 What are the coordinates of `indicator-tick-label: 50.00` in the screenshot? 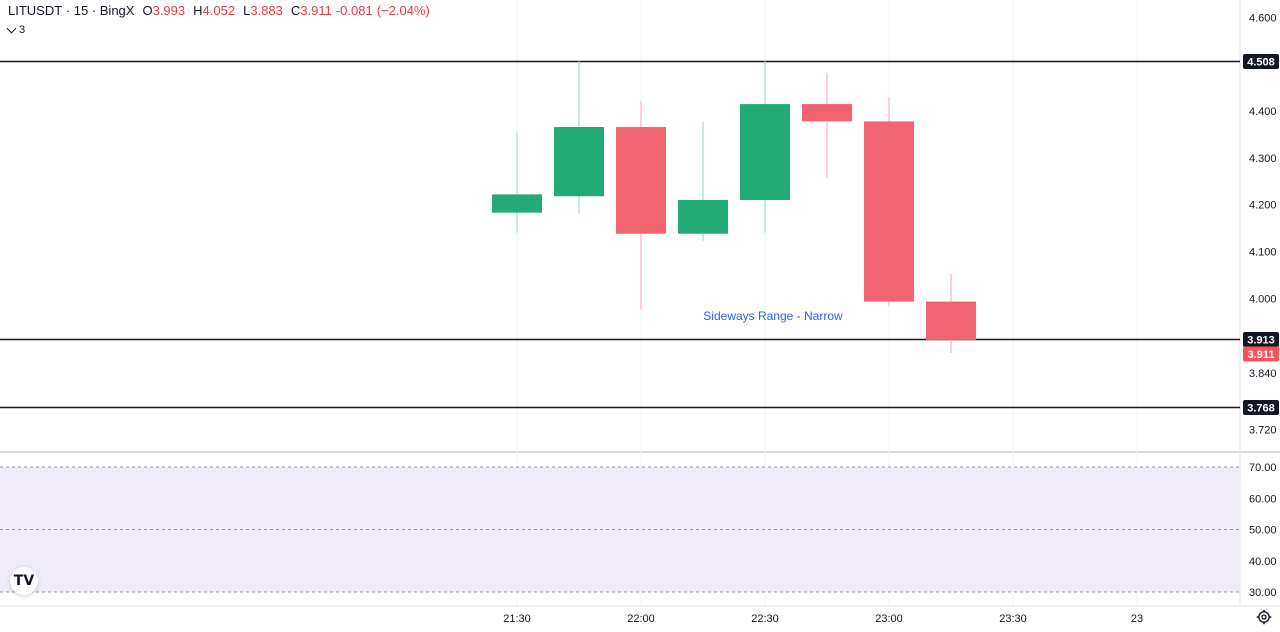 It's located at (1263, 531).